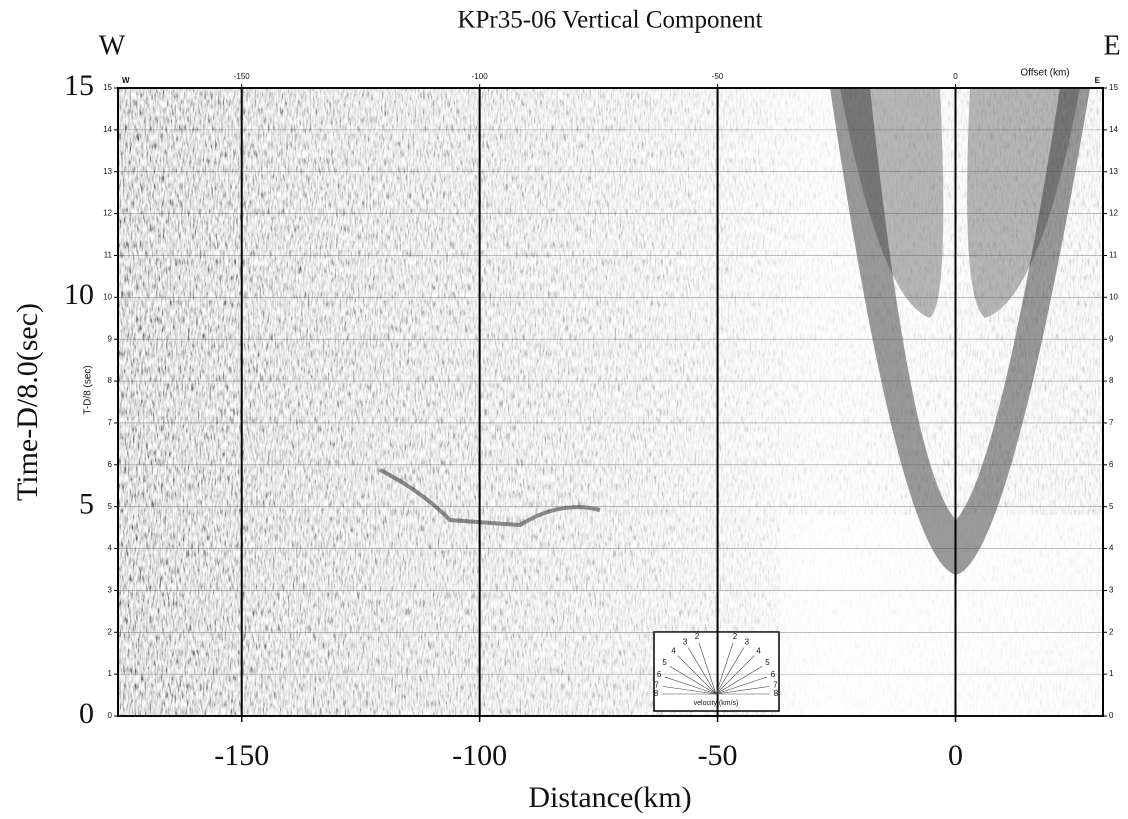  What do you see at coordinates (718, 76) in the screenshot?
I see `x-tick-label-small: -50` at bounding box center [718, 76].